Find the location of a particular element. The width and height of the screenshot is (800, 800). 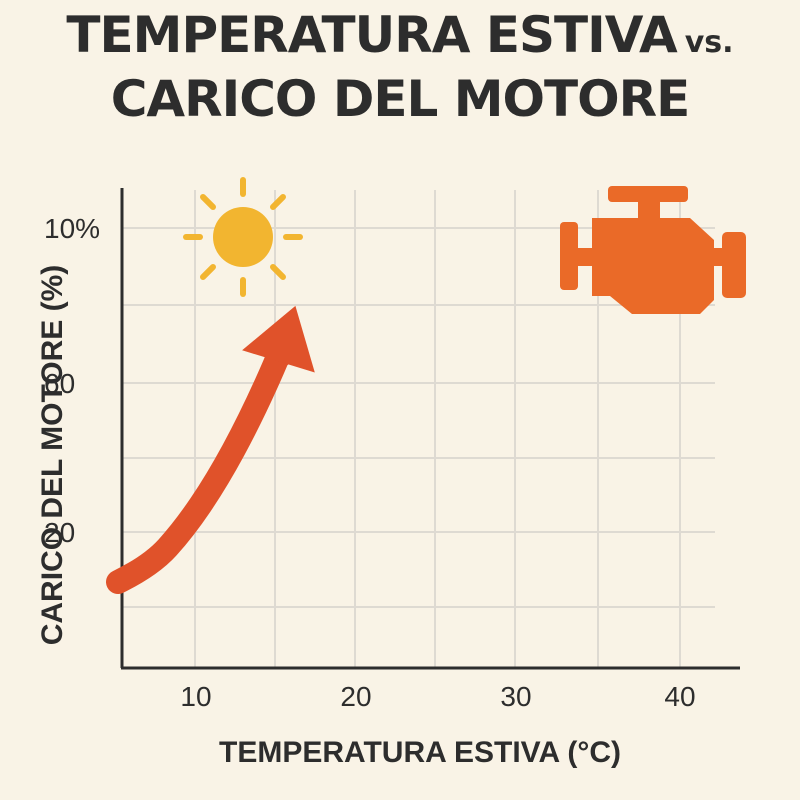

title-line-1: TEMPERATURA ESTIVA vs. is located at coordinates (400, 35).